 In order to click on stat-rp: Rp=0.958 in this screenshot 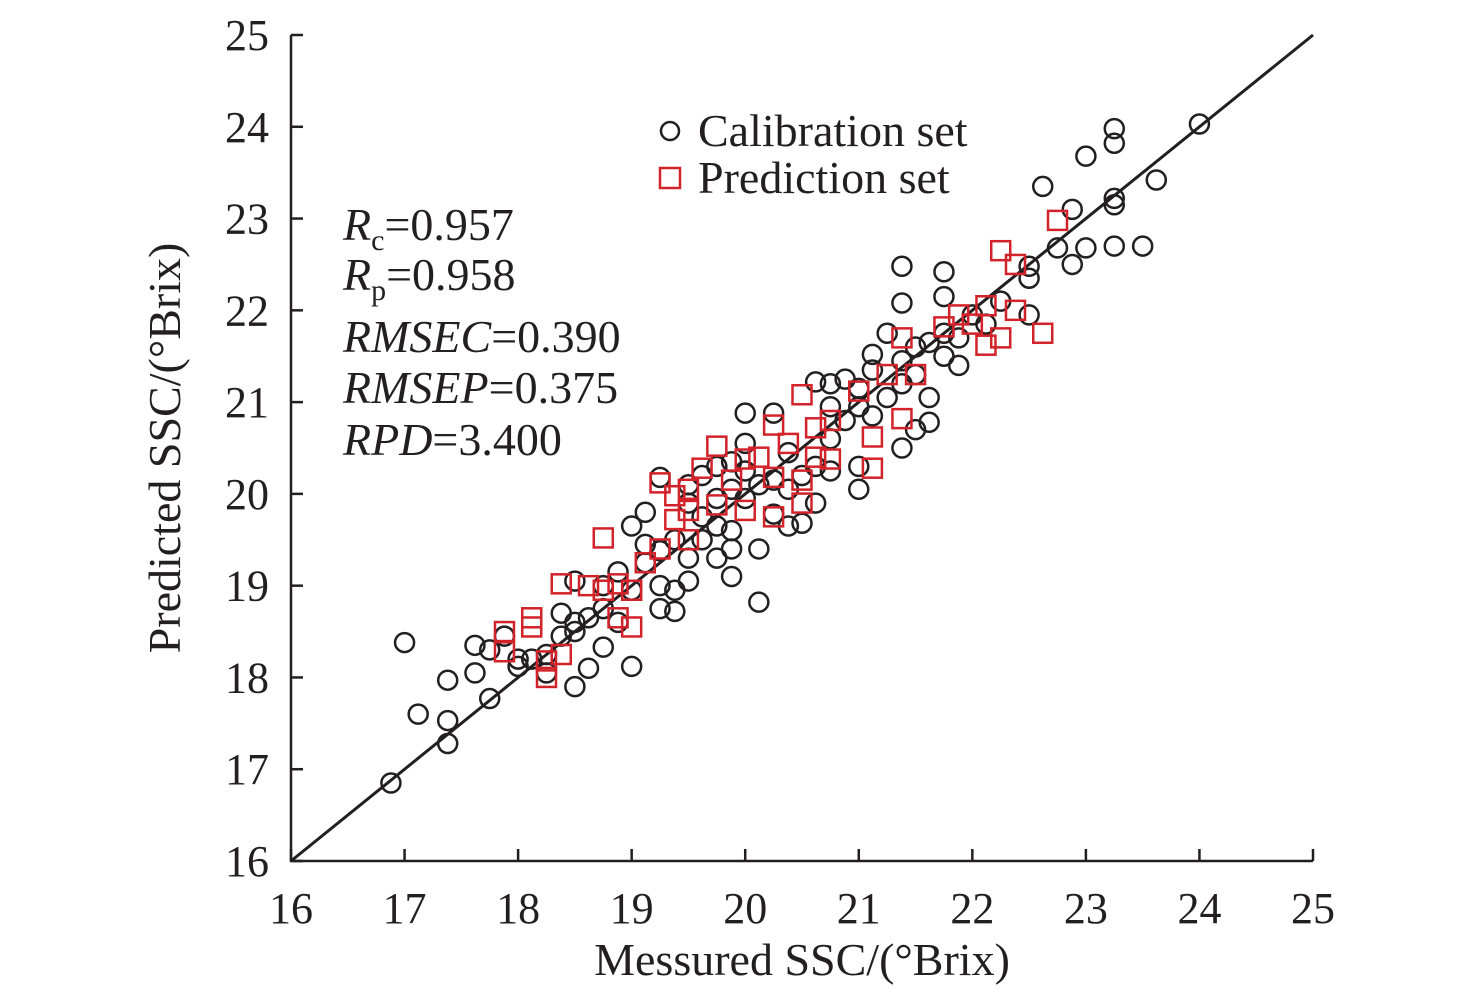, I will do `click(429, 278)`.